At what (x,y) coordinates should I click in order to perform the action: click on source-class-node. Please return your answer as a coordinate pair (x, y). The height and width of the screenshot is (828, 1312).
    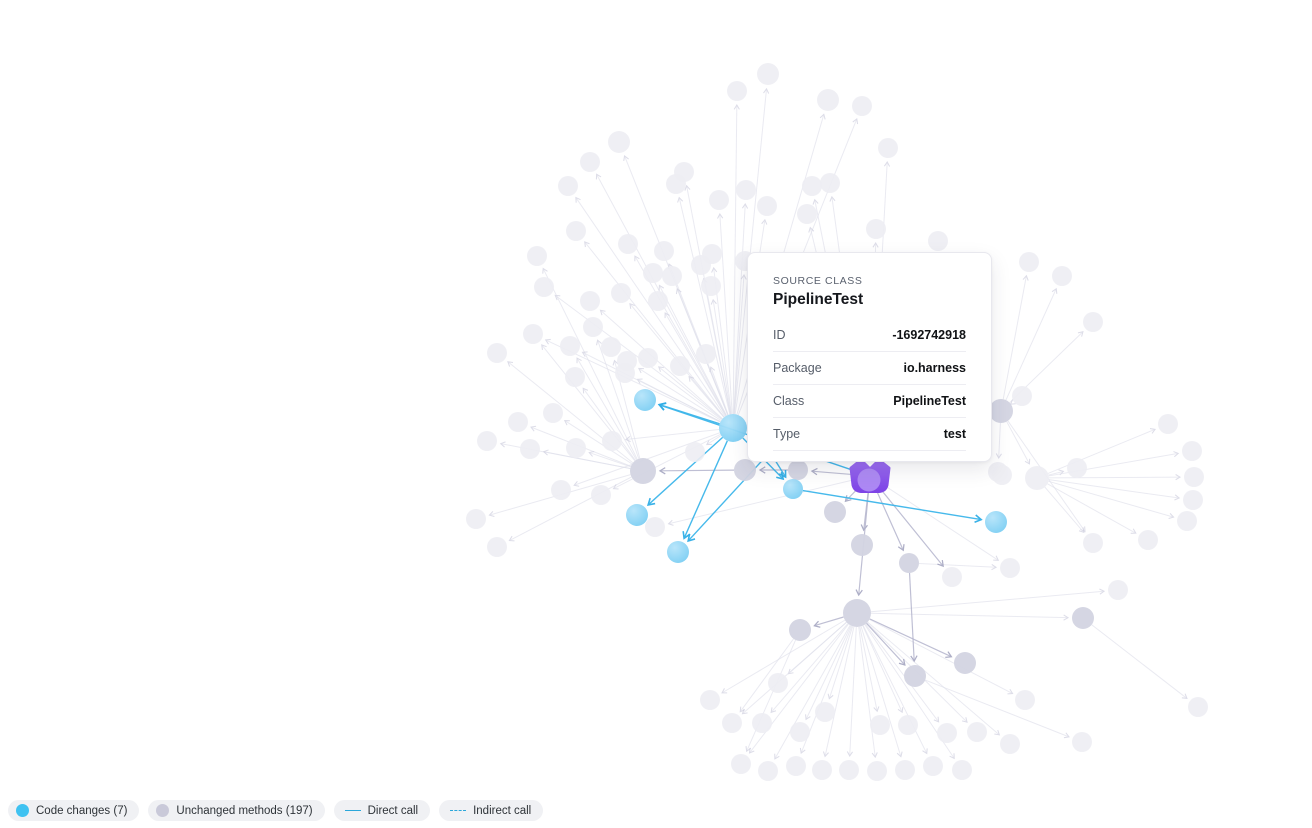
    Looking at the image, I should click on (870, 475).